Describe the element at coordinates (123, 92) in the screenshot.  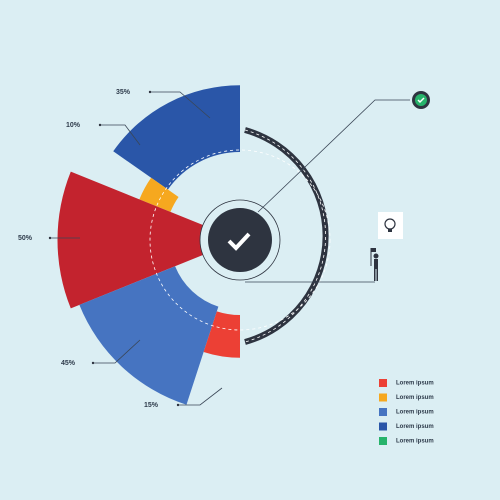
I see `value-label: 35%` at that location.